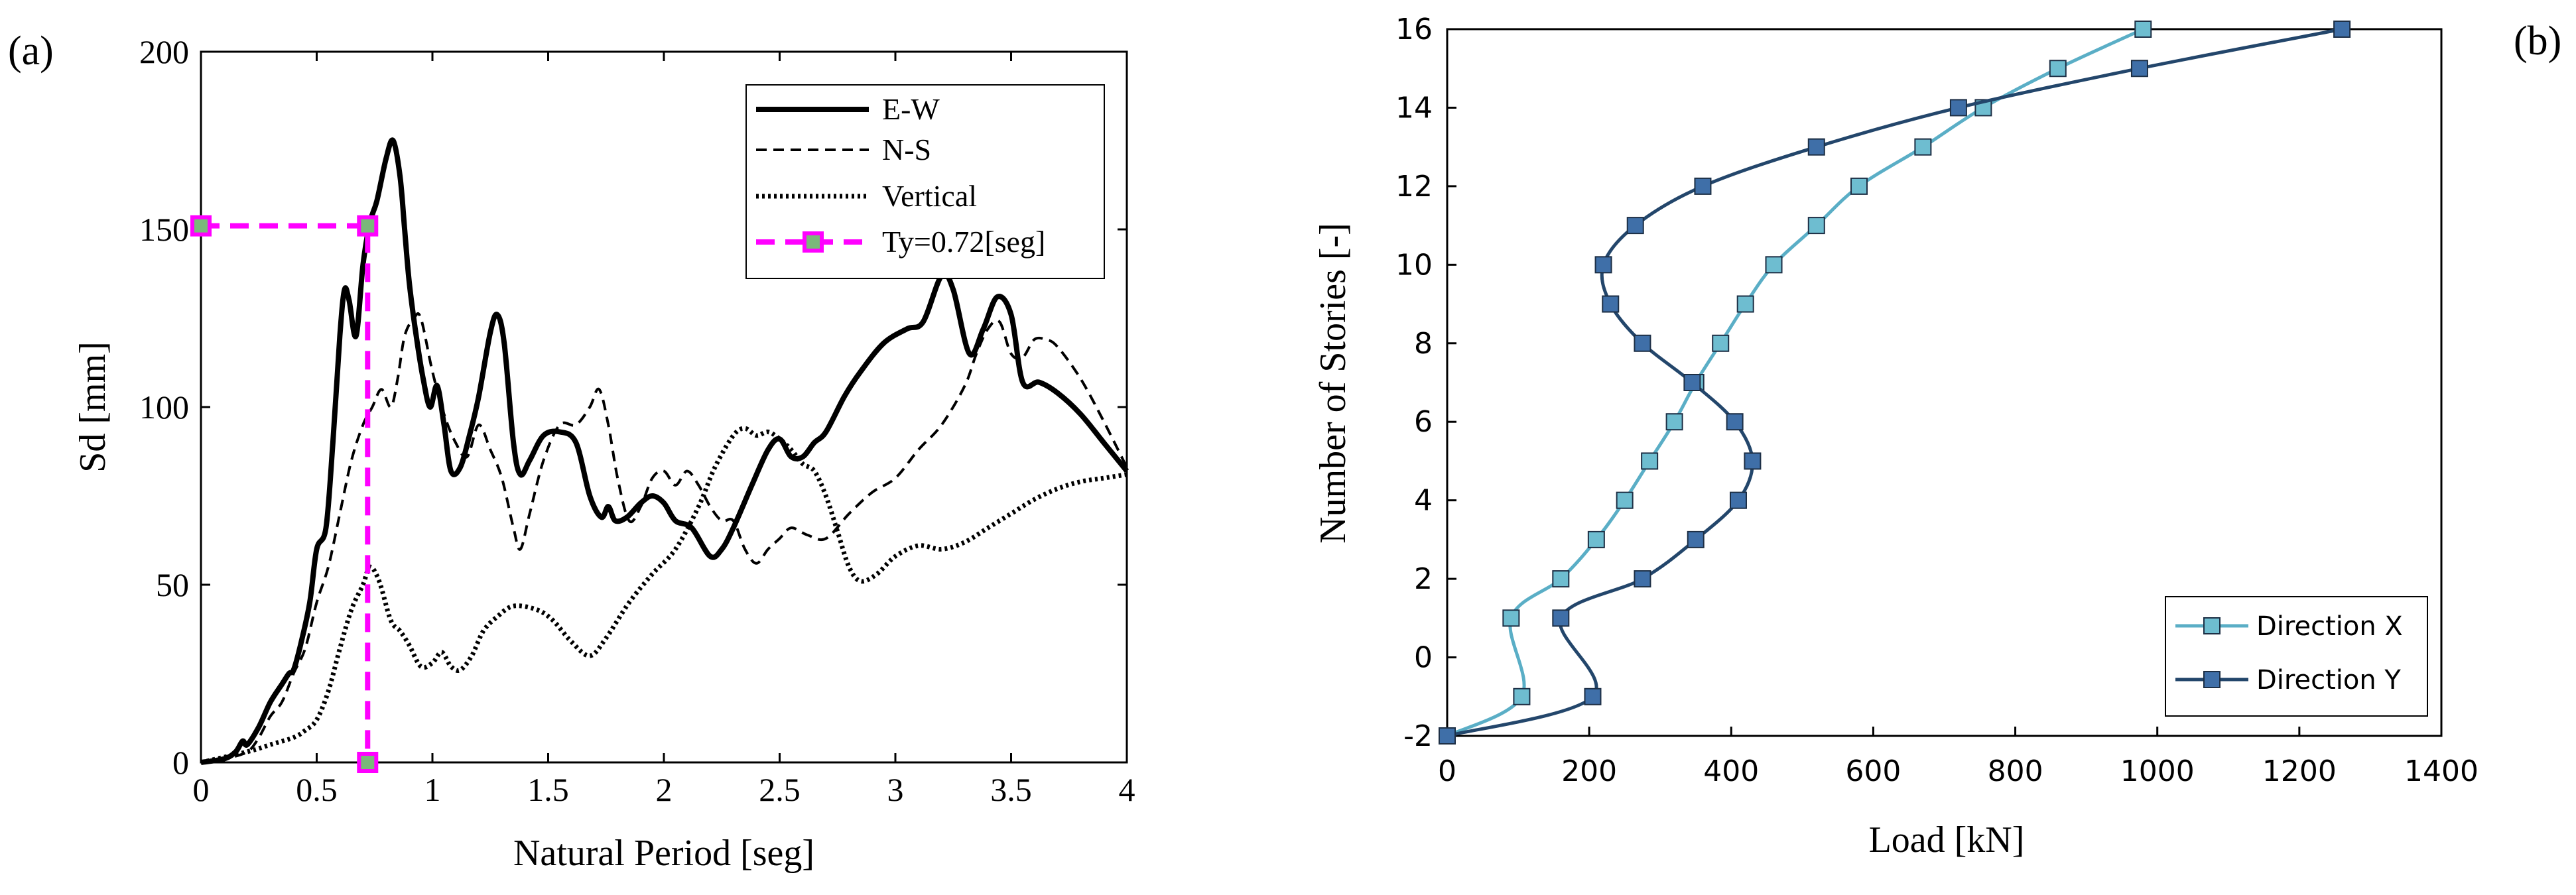  What do you see at coordinates (2330, 626) in the screenshot?
I see `legend-label-direction-x: Direction X` at bounding box center [2330, 626].